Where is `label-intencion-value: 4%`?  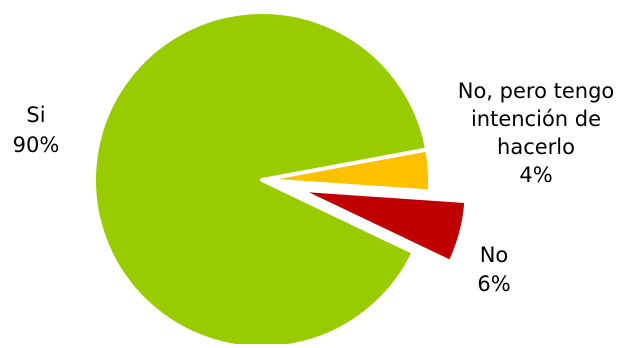 label-intencion-value: 4% is located at coordinates (535, 175).